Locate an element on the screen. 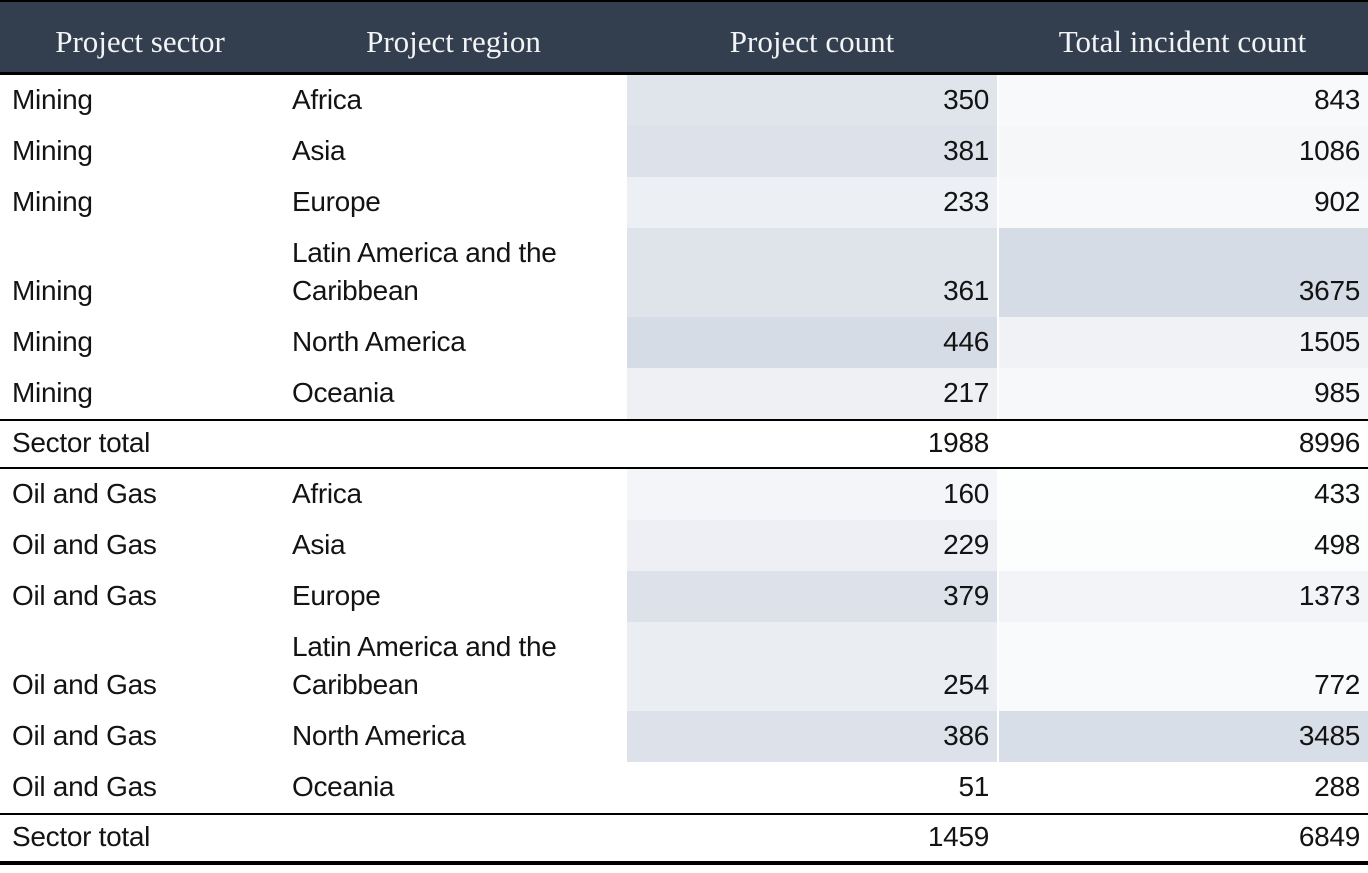 This screenshot has width=1368, height=873. cell-total-incident-count: 288 is located at coordinates (1182, 788).